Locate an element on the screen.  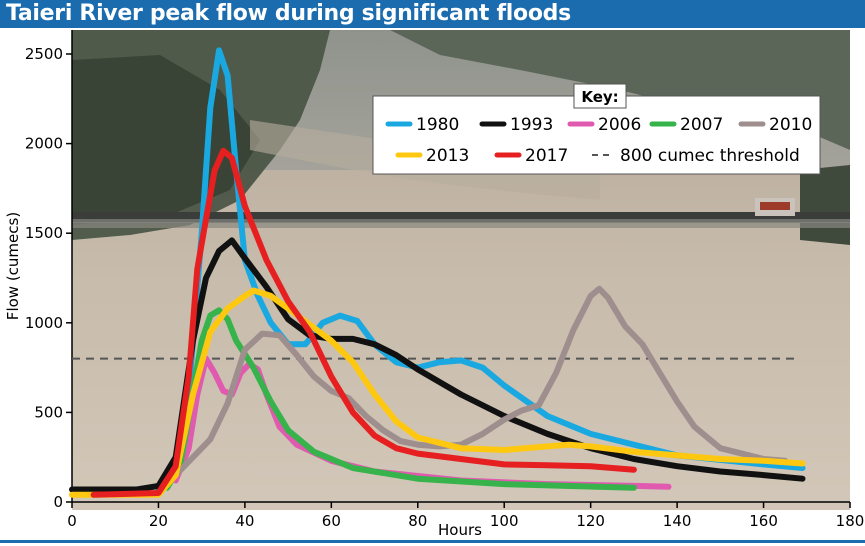
legend-title: Key: is located at coordinates (599, 97).